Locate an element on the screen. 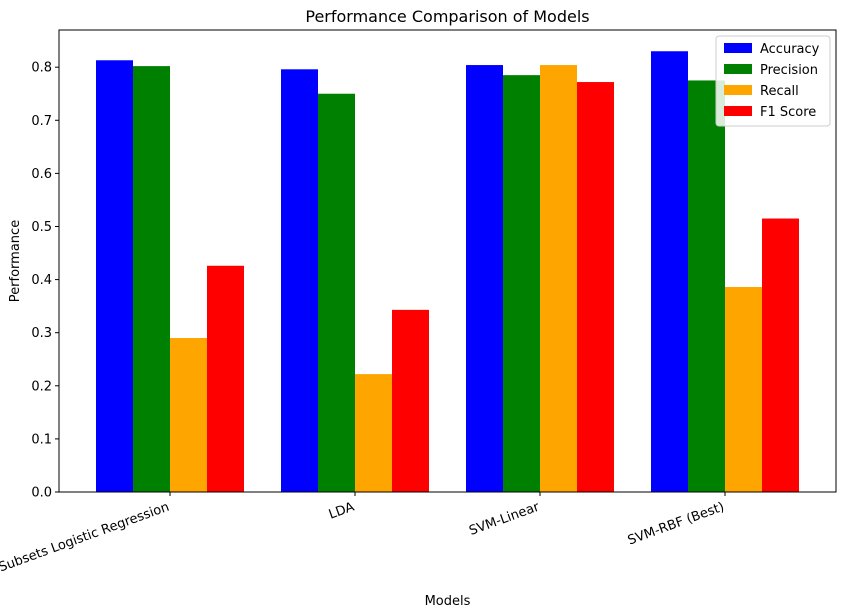 The width and height of the screenshot is (842, 616). legend: Accuracy Precision Recall F1 Score is located at coordinates (773, 81).